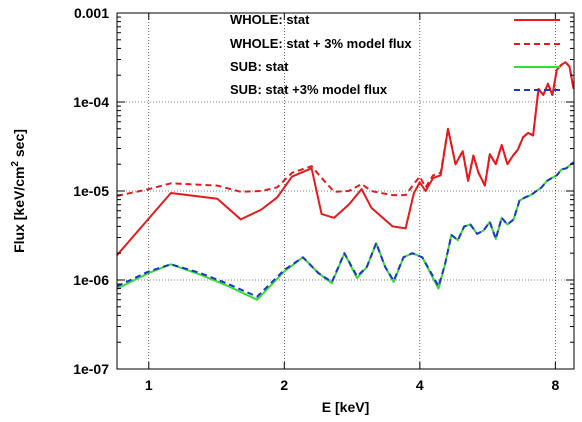 This screenshot has width=582, height=422. Describe the element at coordinates (259, 66) in the screenshot. I see `legend-label: SUB: stat` at that location.